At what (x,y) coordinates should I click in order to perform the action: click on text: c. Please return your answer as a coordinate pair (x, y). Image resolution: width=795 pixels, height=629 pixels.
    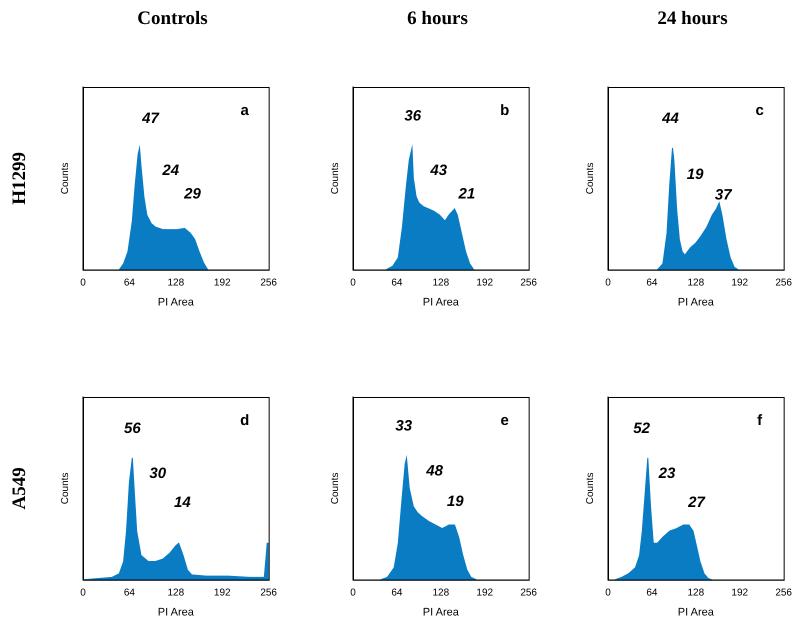
    Looking at the image, I should click on (759, 111).